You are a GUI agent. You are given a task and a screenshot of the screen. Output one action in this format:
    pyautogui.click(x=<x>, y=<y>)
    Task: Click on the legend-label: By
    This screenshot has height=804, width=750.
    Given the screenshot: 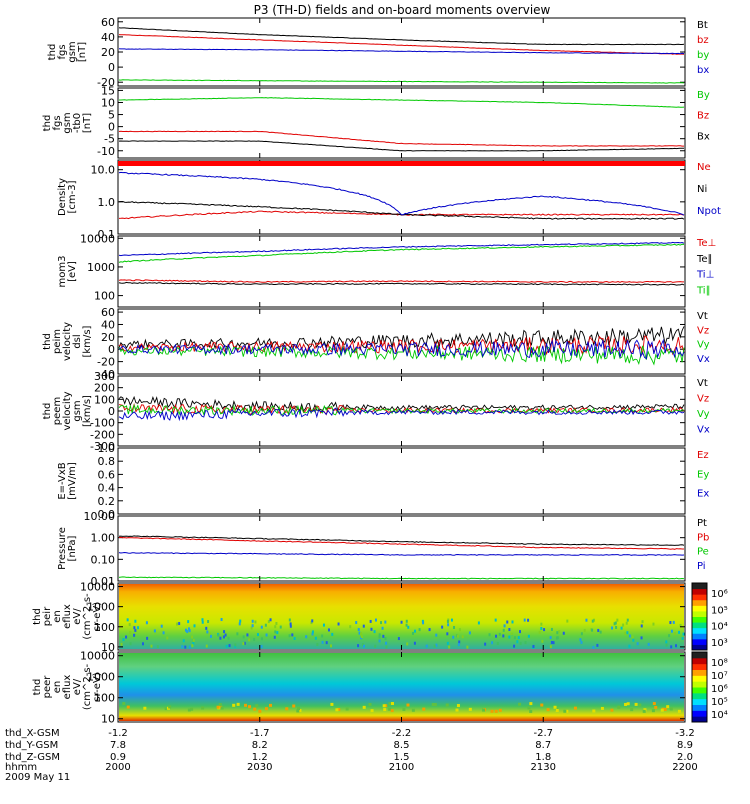 What is the action you would take?
    pyautogui.click(x=703, y=95)
    